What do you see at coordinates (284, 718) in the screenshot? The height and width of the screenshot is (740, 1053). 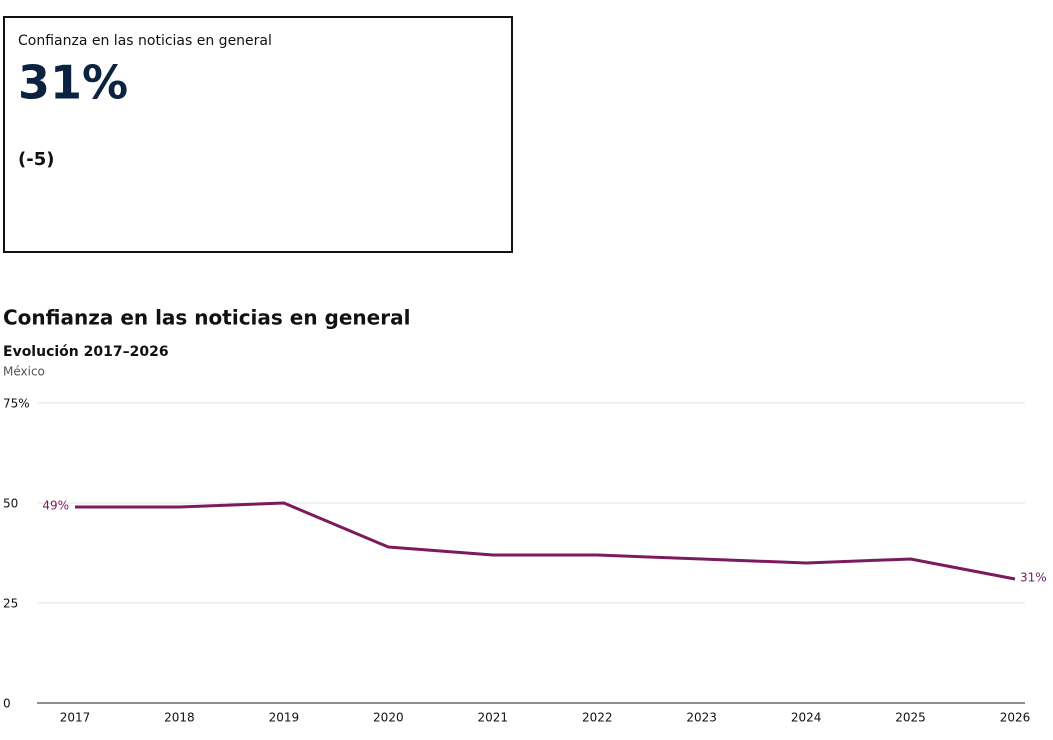 I see `x-tick-label: 2019` at bounding box center [284, 718].